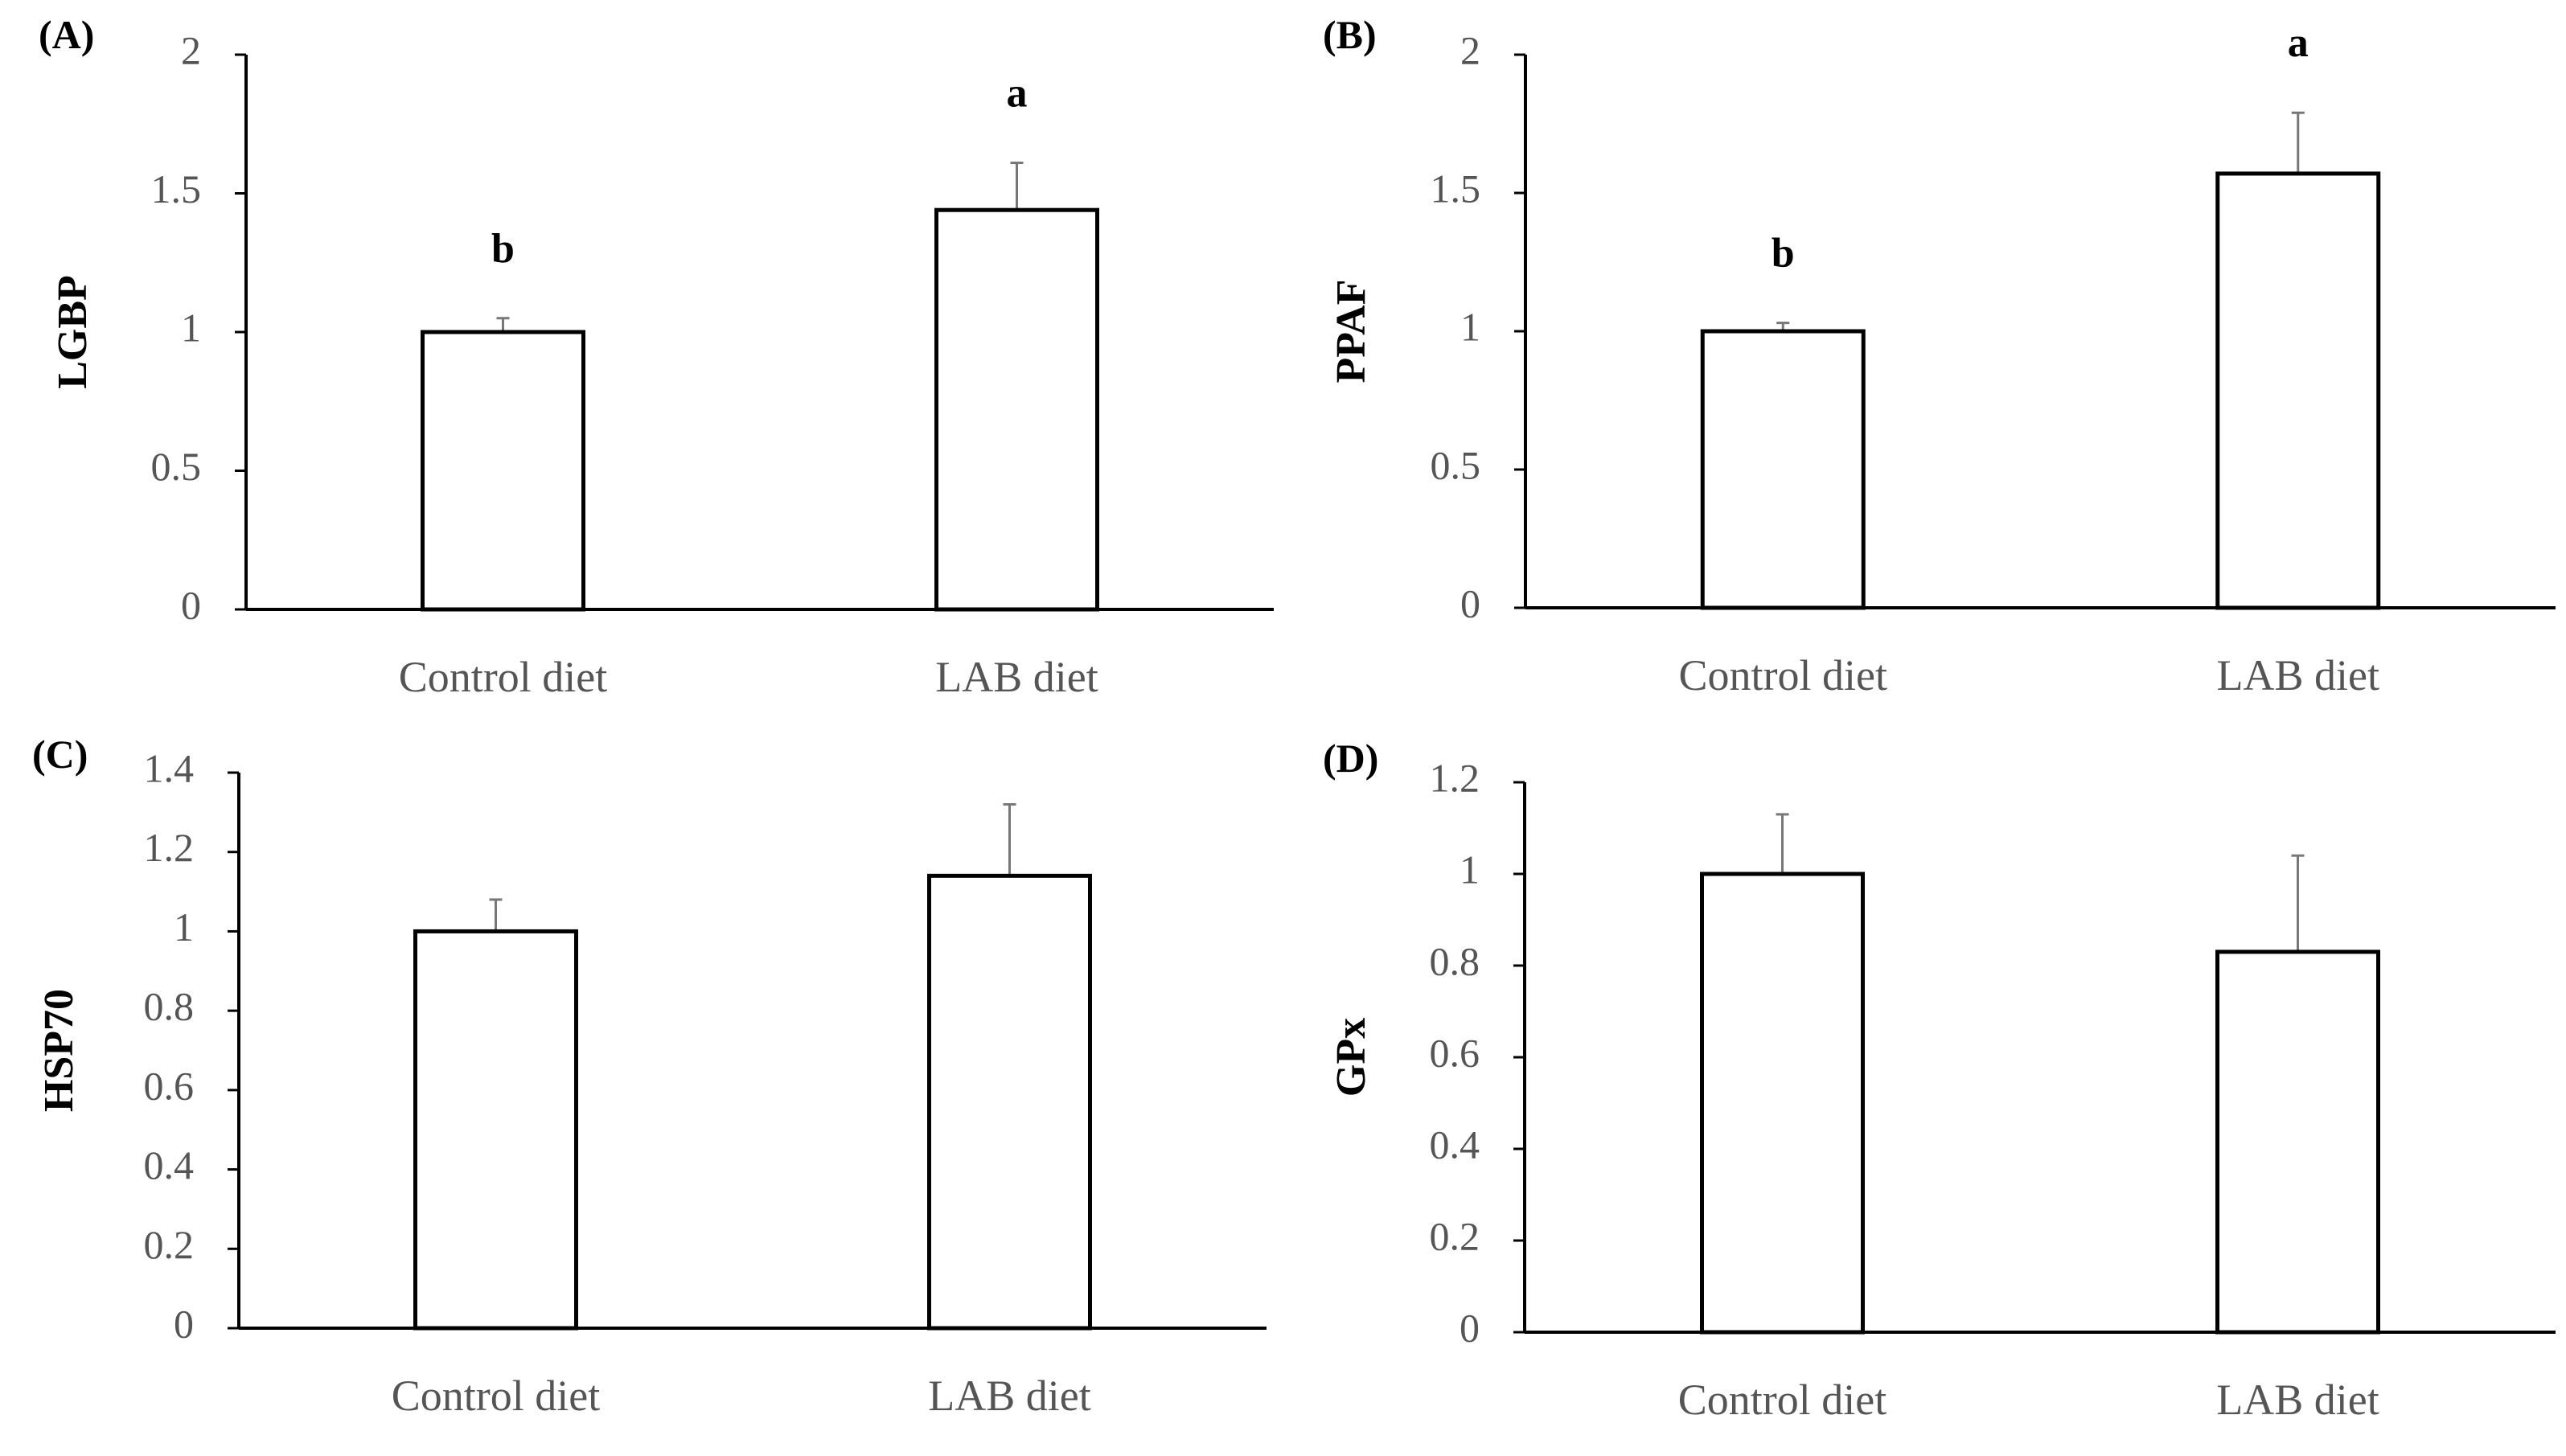  What do you see at coordinates (1350, 758) in the screenshot?
I see `panel-label: (D)` at bounding box center [1350, 758].